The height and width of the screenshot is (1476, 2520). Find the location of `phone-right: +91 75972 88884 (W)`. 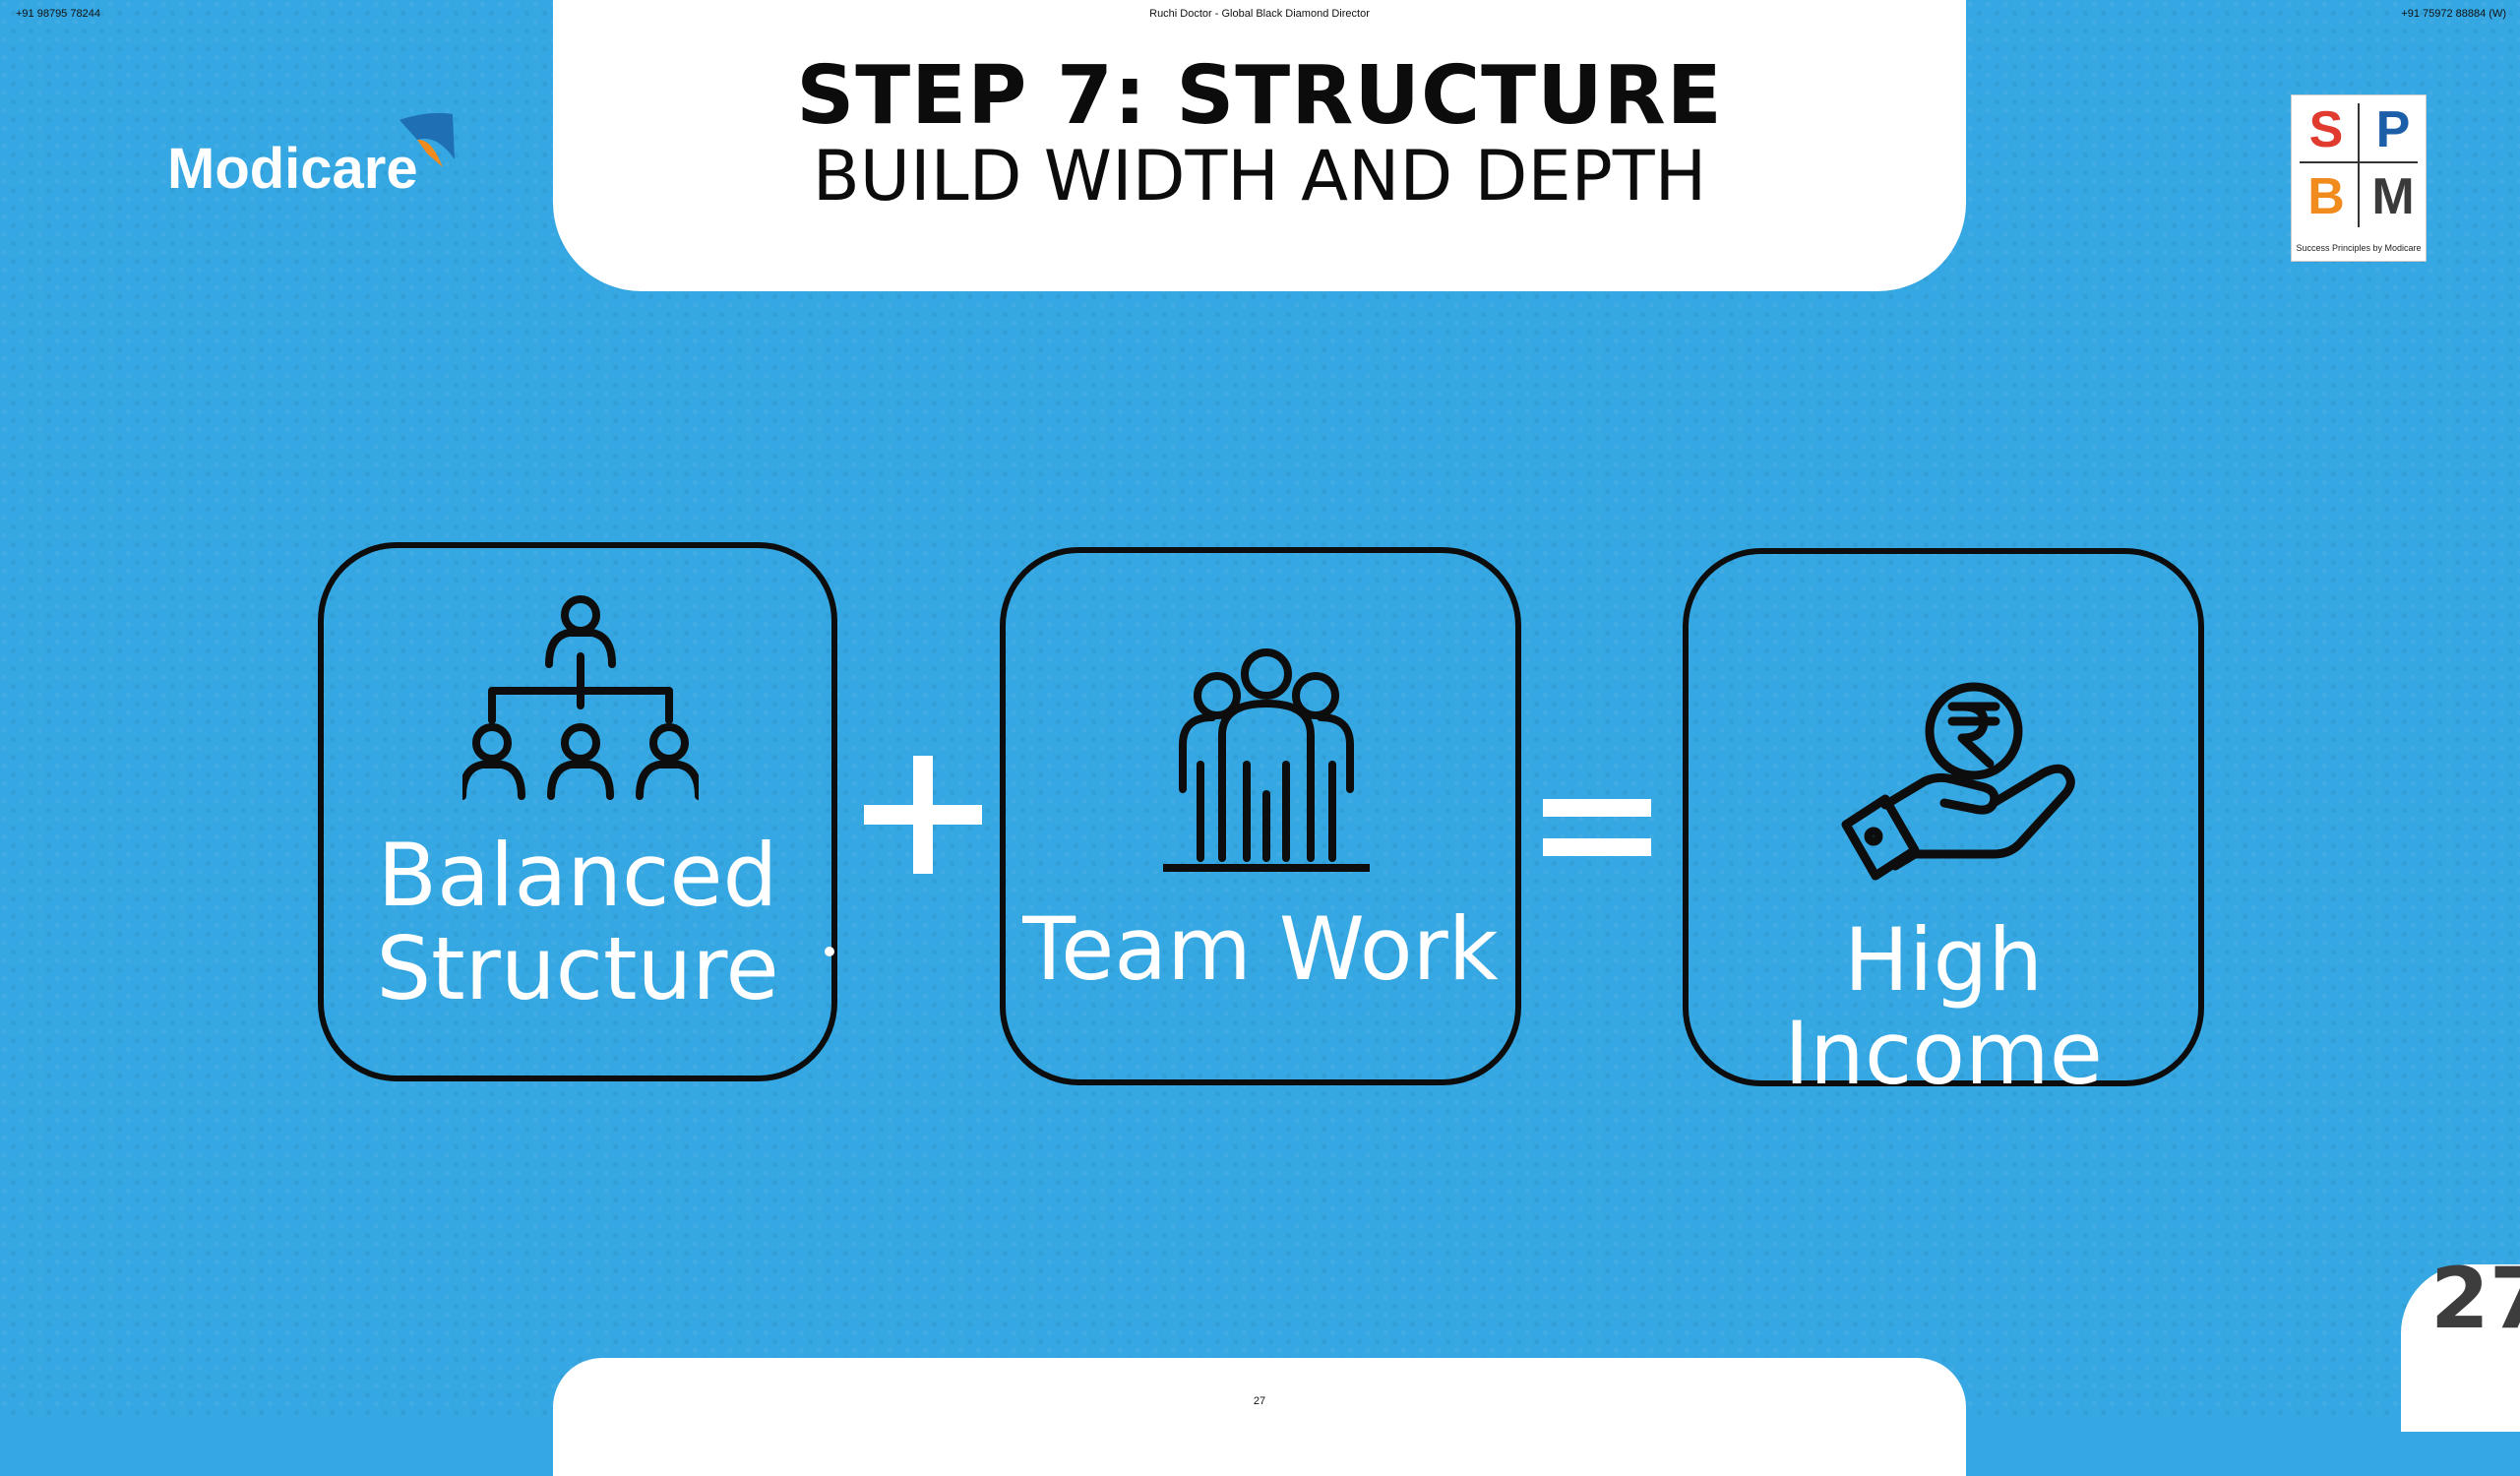

phone-right: +91 75972 88884 (W) is located at coordinates (2453, 14).